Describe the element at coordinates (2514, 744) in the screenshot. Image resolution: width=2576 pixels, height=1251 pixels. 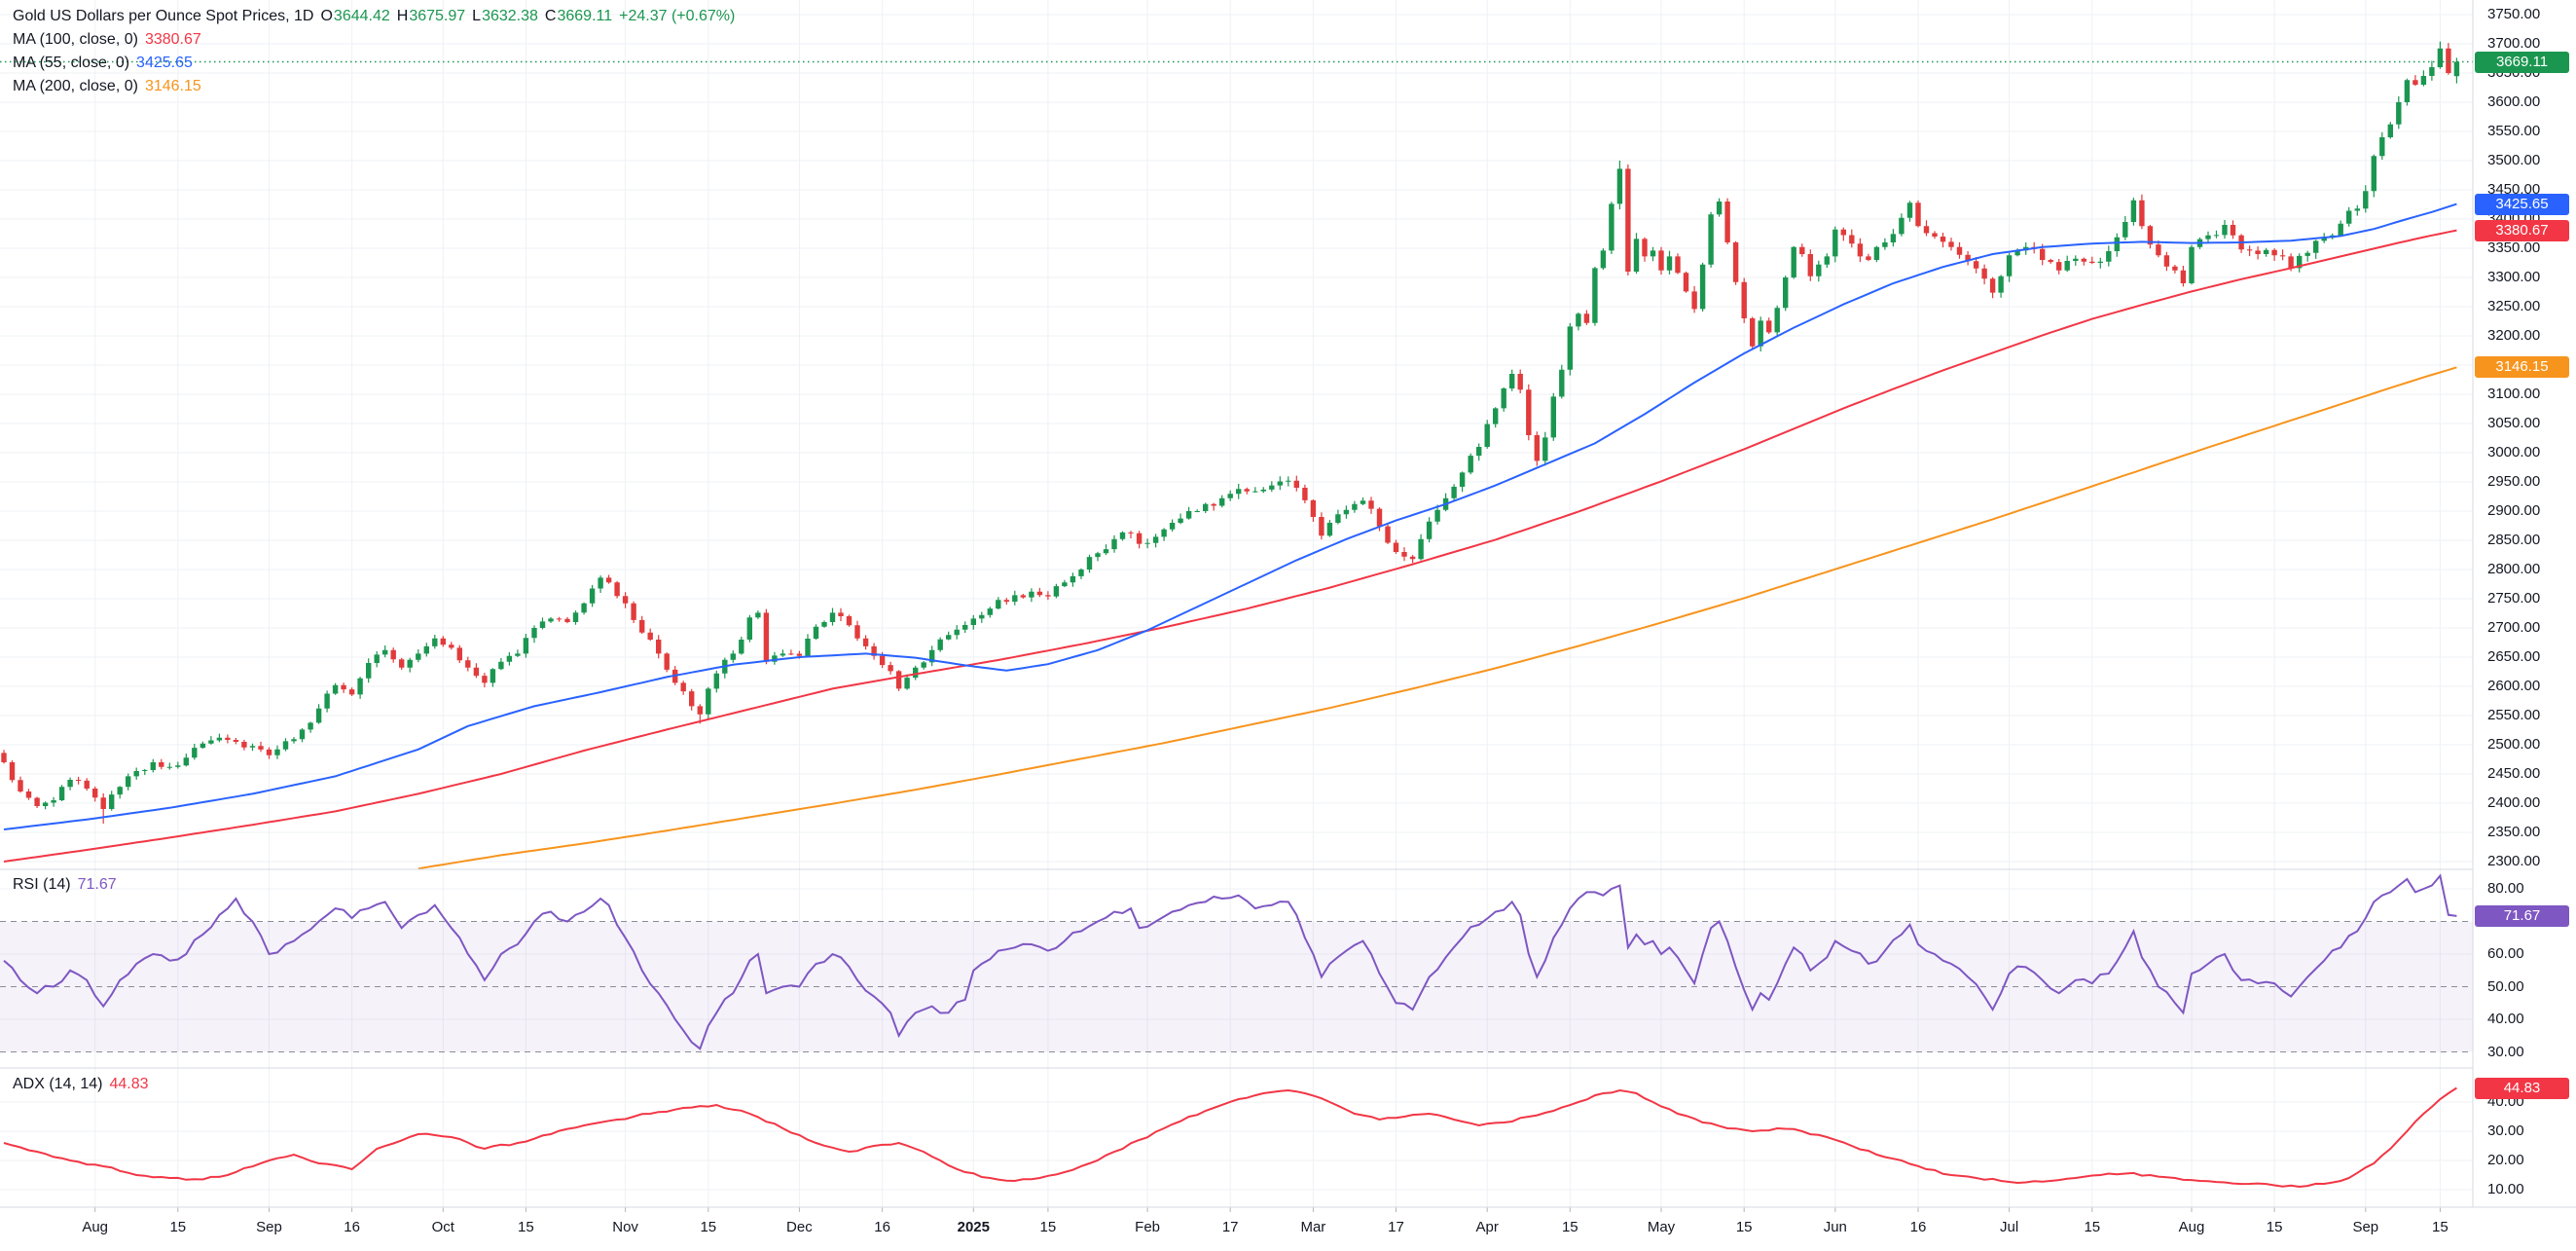
I see `price-axis-label: 2500.00` at that location.